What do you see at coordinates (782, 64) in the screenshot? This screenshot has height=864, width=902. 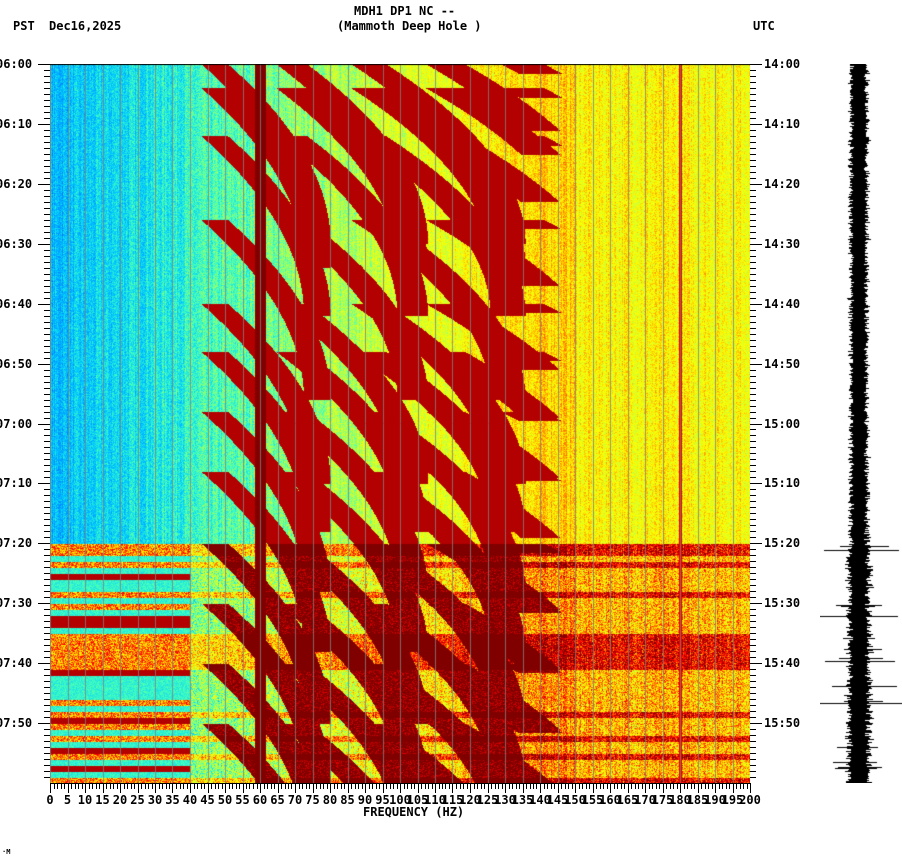 I see `y-label-right: 14:00` at bounding box center [782, 64].